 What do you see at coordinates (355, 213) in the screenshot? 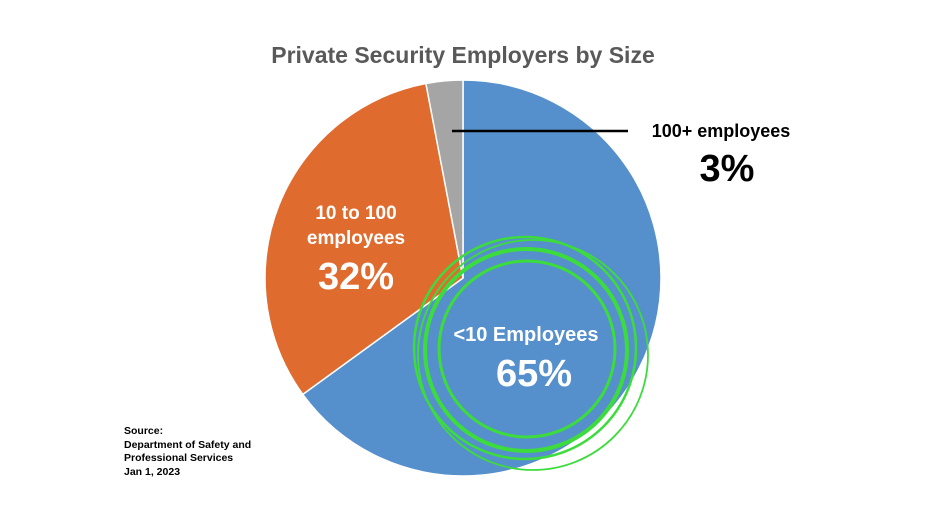
I see `slice-label-medium-employers-line1: 10 to 100` at bounding box center [355, 213].